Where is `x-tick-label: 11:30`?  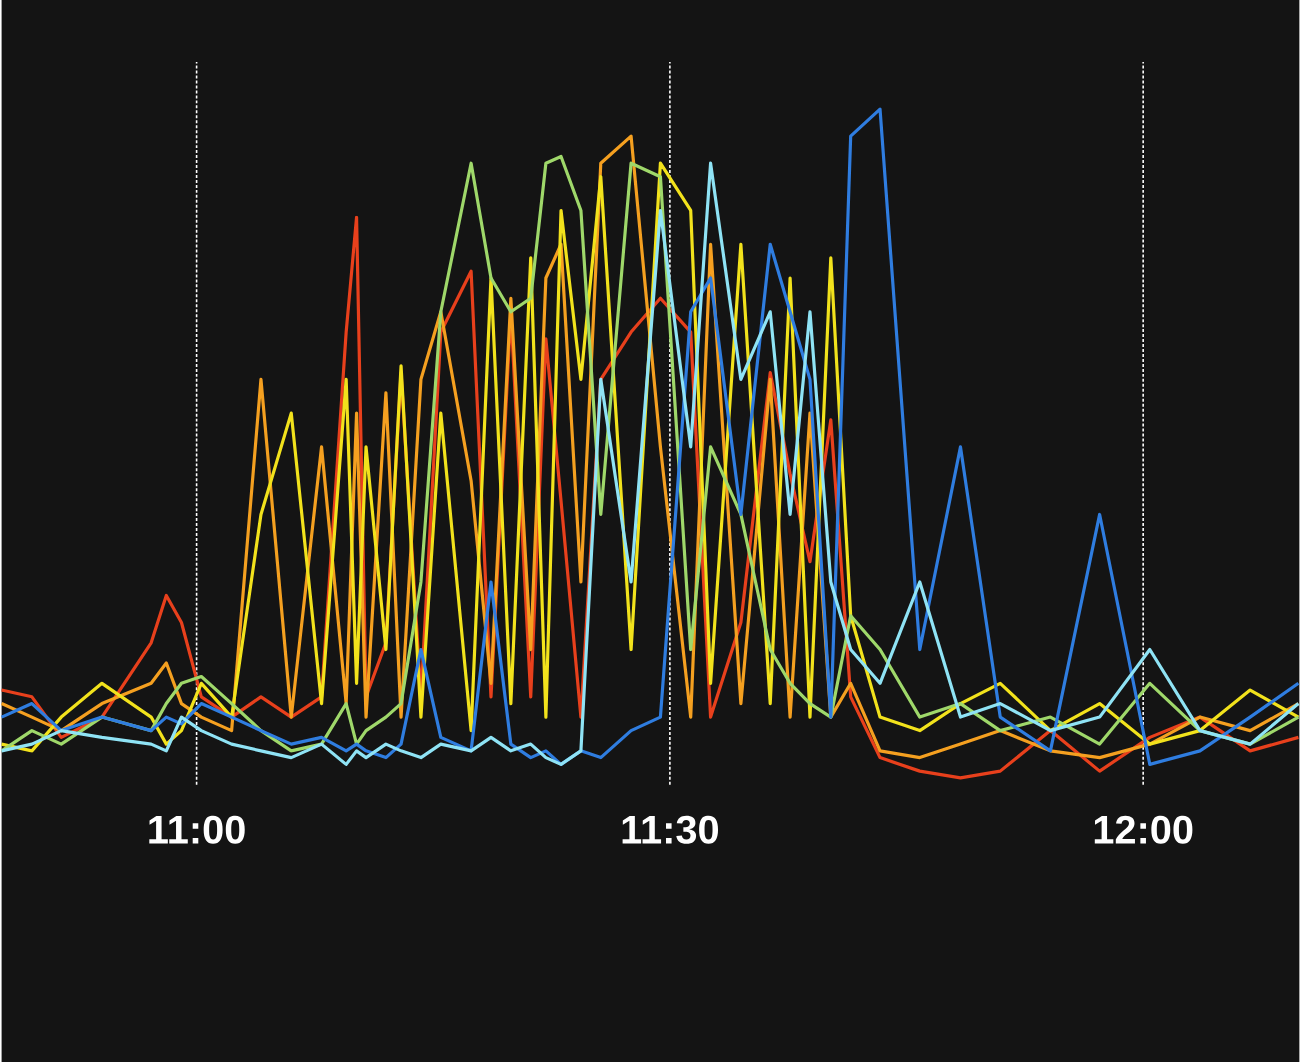 x-tick-label: 11:30 is located at coordinates (670, 829).